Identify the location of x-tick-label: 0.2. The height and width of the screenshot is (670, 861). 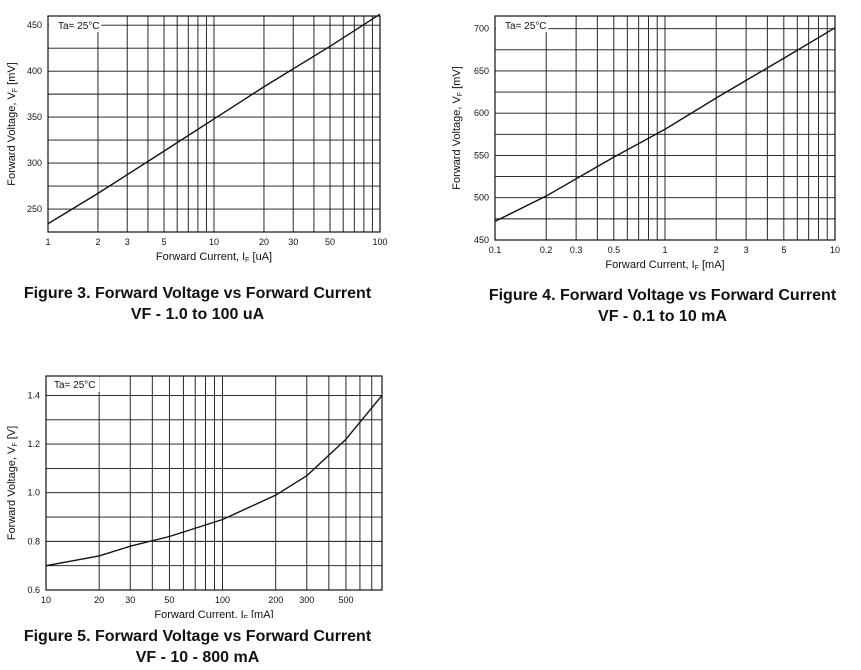
(546, 250).